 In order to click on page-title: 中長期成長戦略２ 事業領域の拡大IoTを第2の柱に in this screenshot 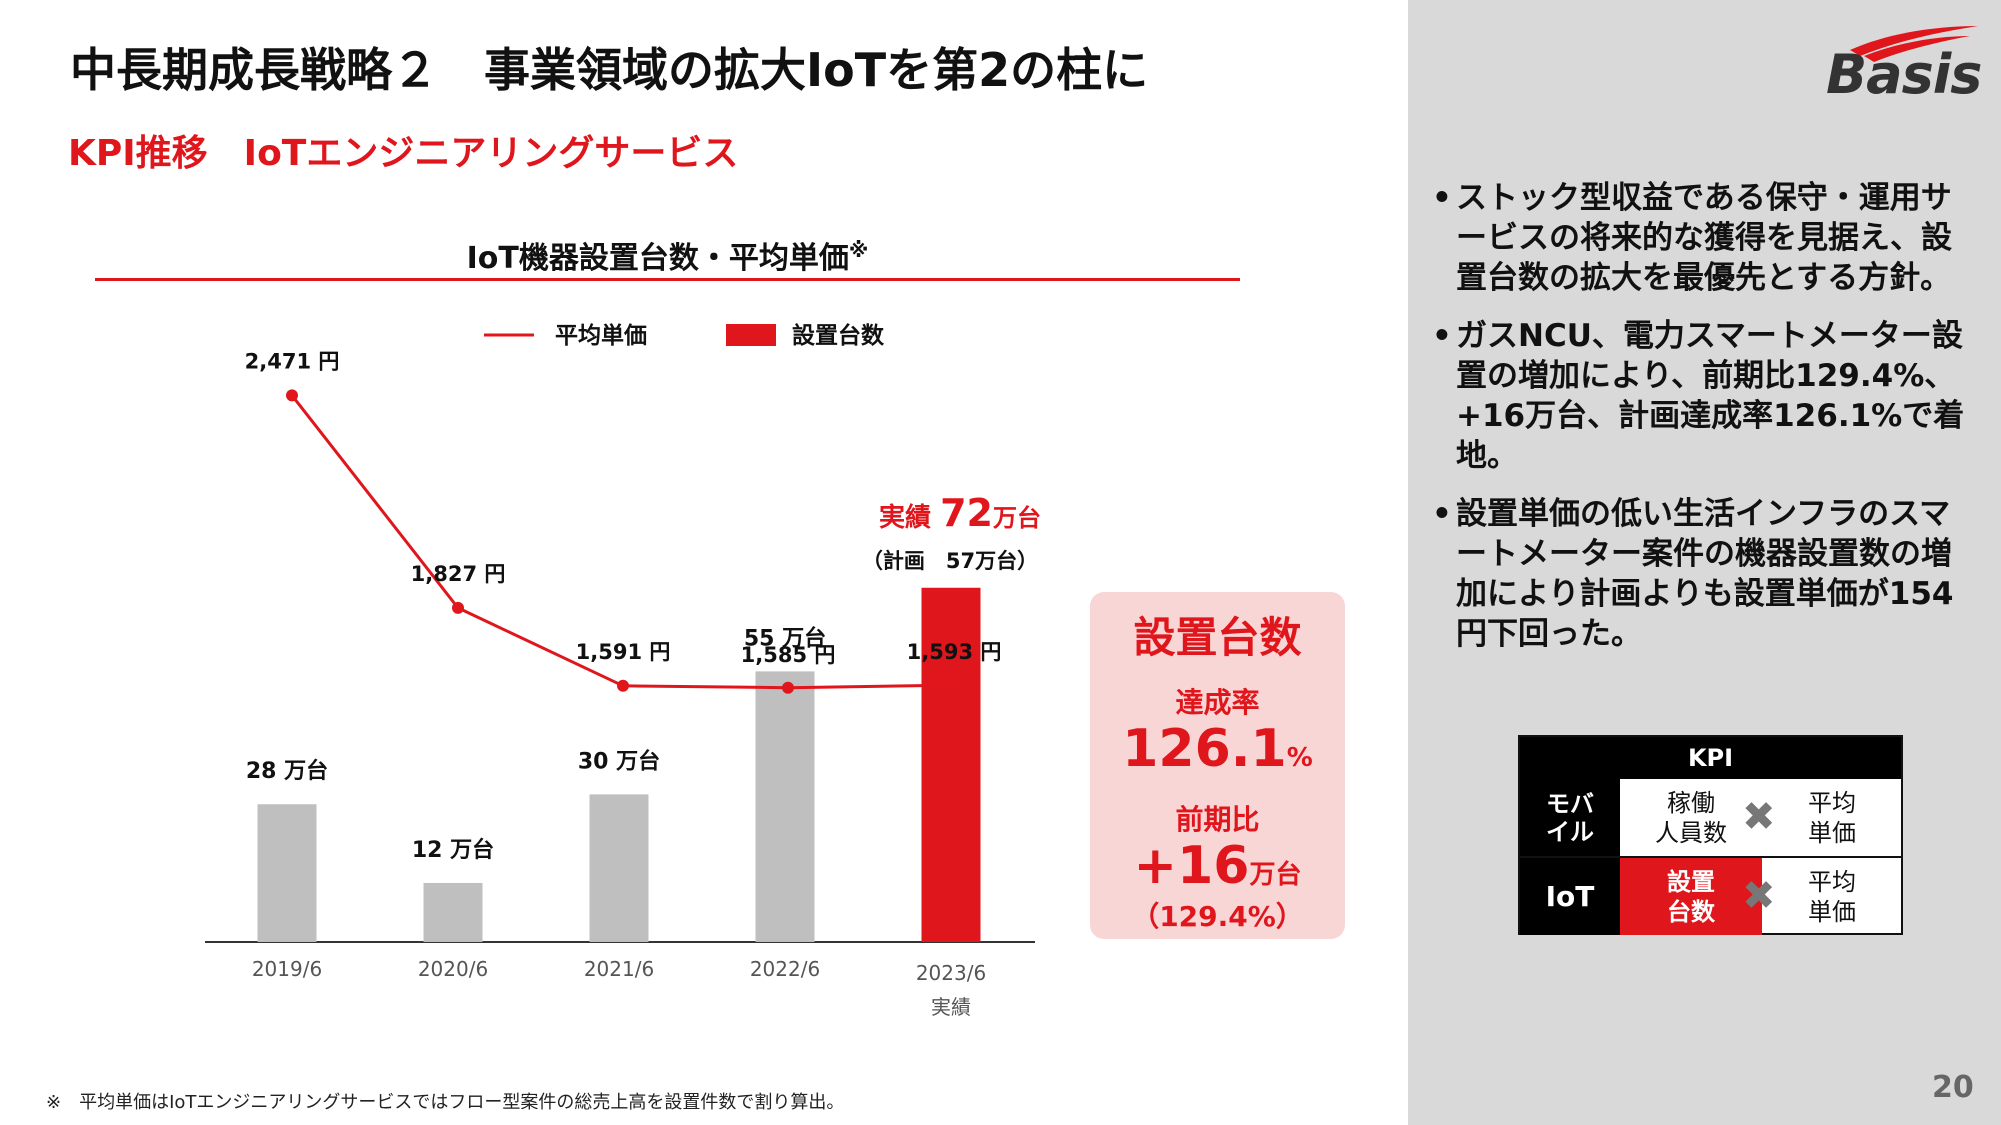, I will do `click(609, 70)`.